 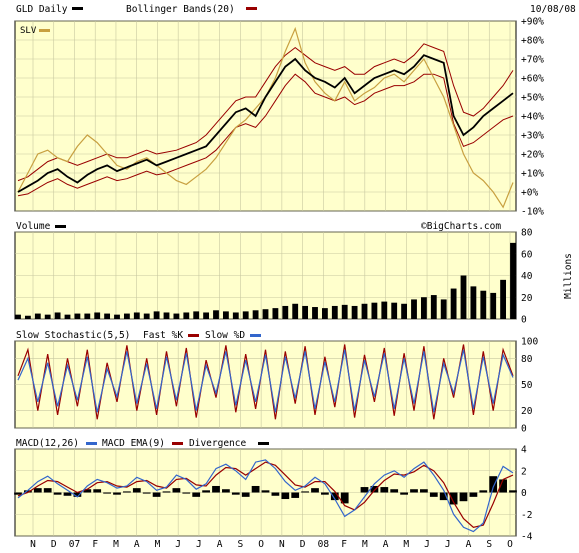 What do you see at coordinates (527, 276) in the screenshot?
I see `y-tick-label: 40` at bounding box center [527, 276].